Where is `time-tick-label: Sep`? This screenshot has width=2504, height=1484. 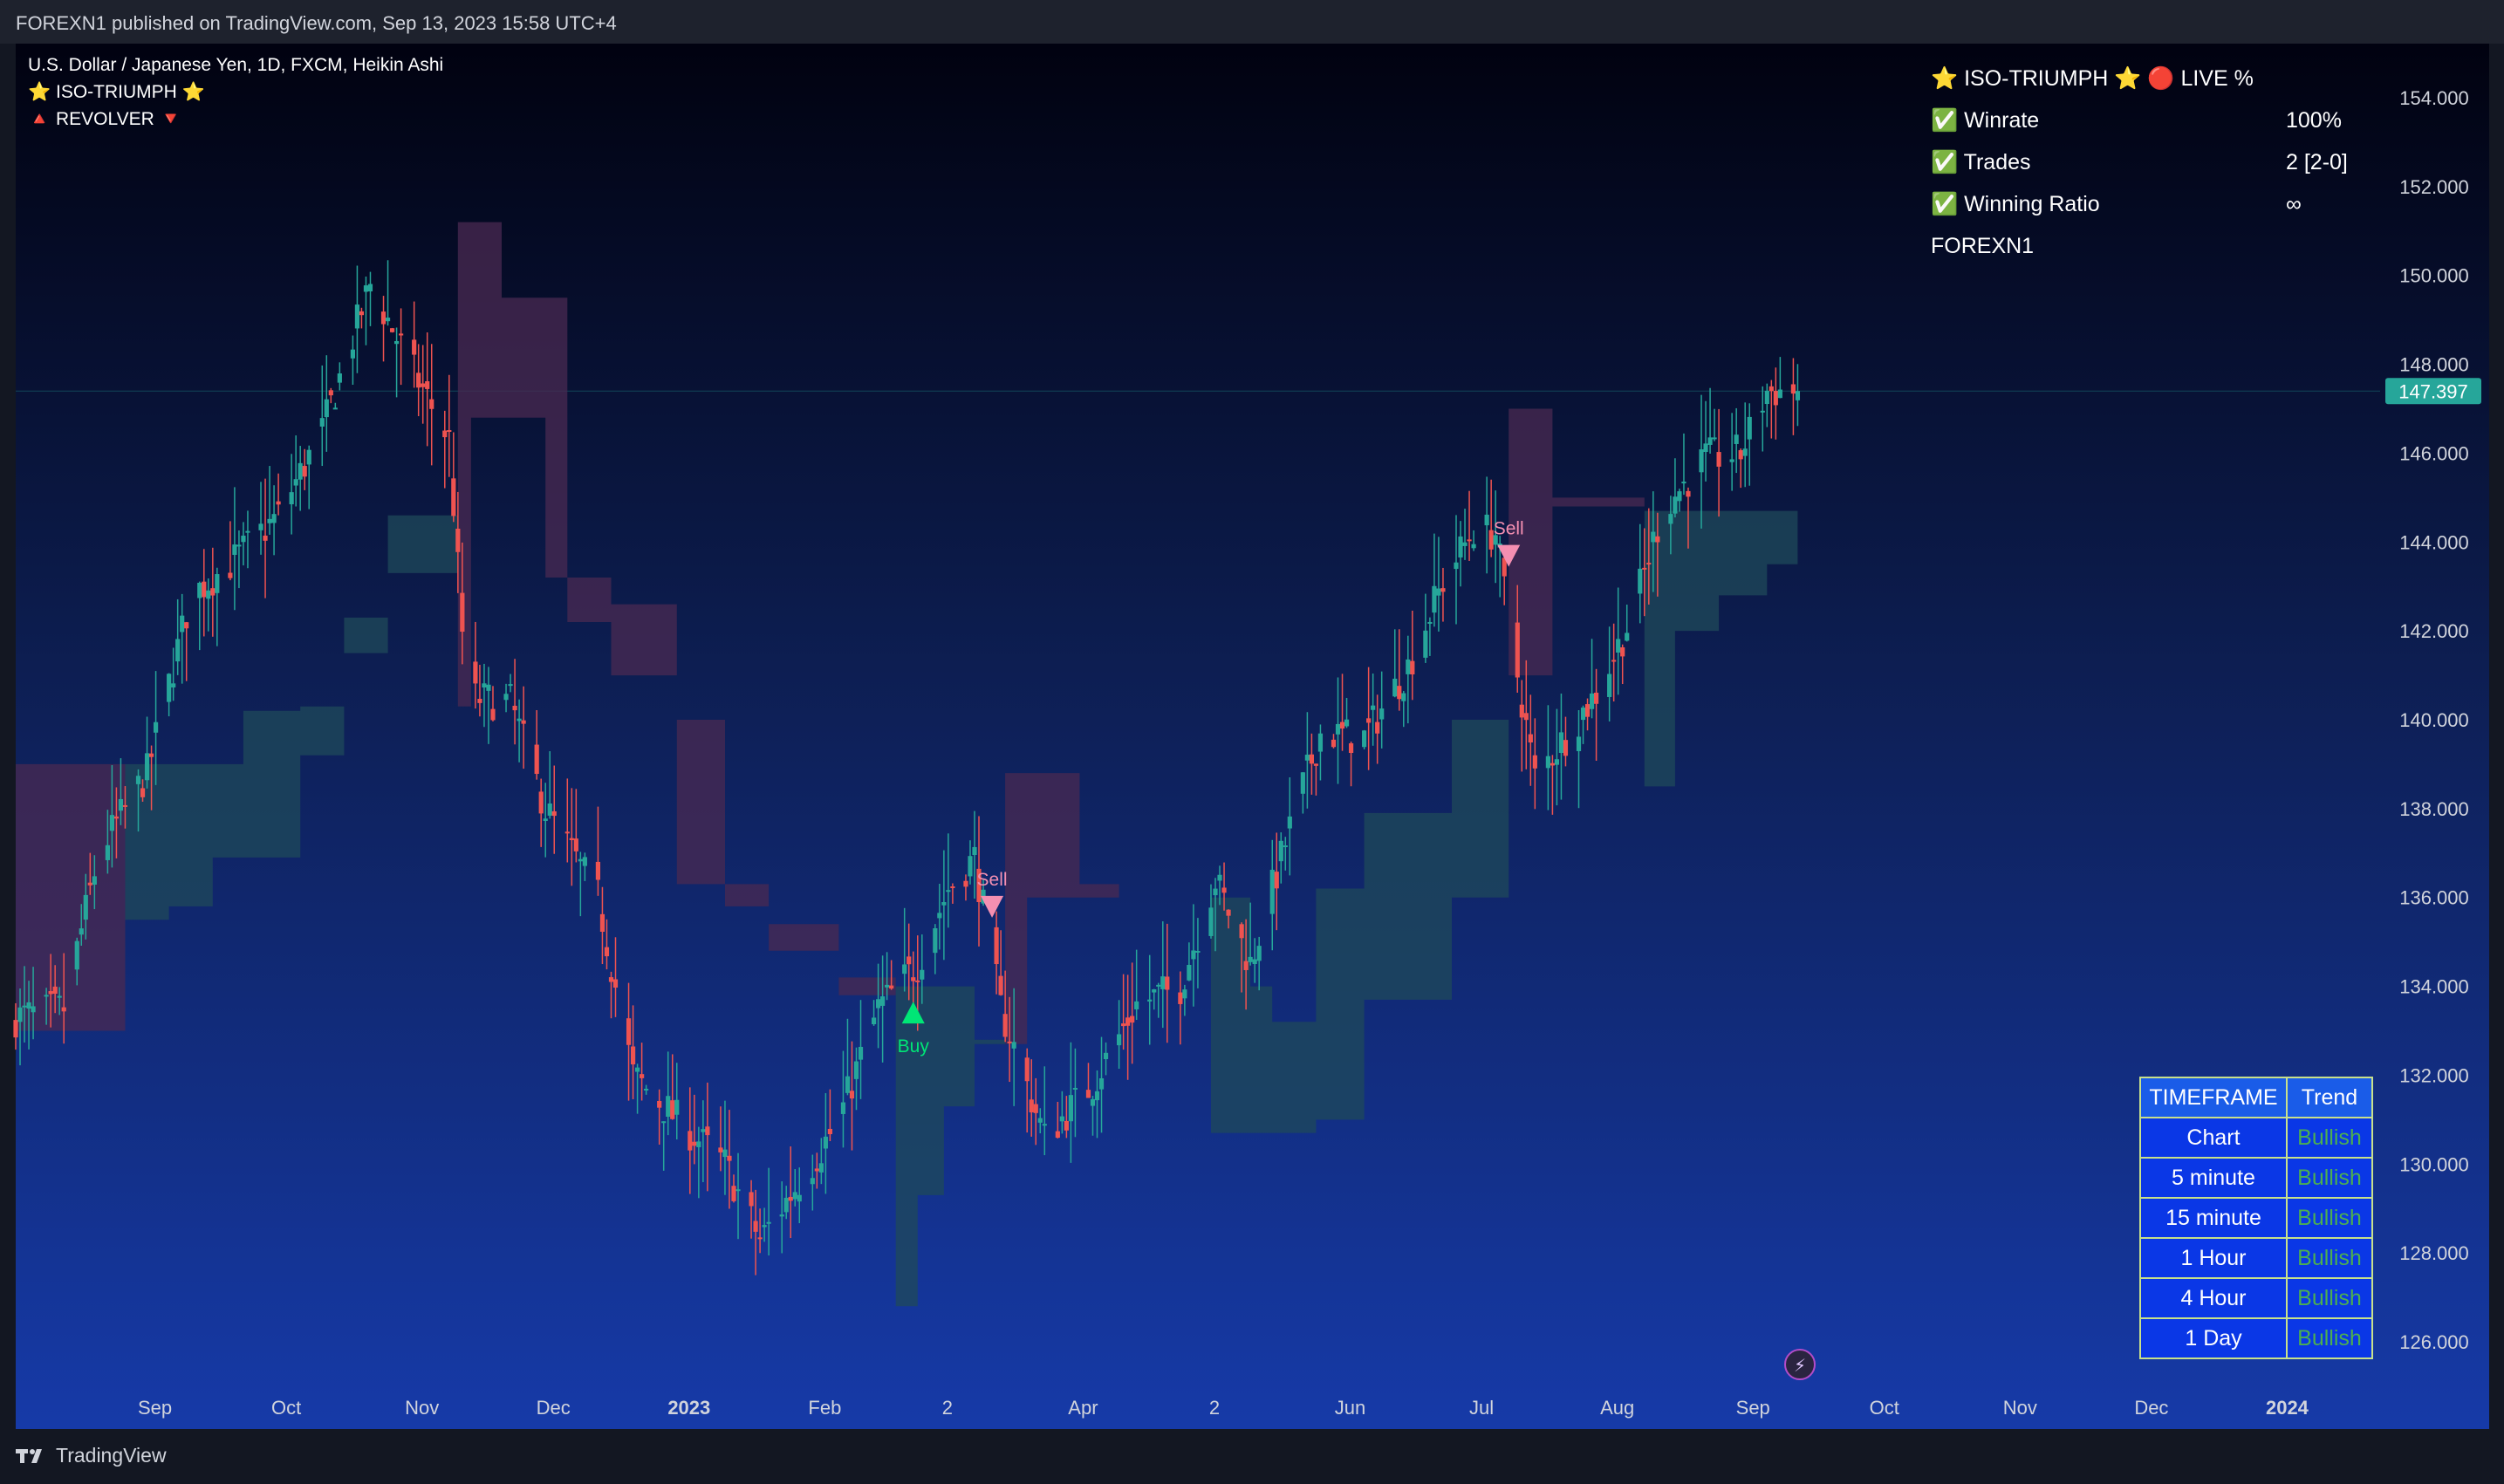 time-tick-label: Sep is located at coordinates (155, 1408).